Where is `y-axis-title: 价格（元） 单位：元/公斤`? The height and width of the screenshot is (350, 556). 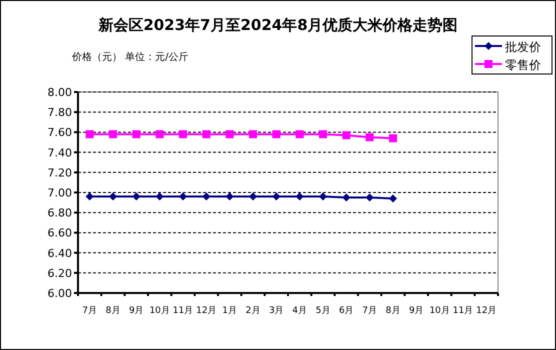
y-axis-title: 价格（元） 单位：元/公斤 is located at coordinates (130, 57).